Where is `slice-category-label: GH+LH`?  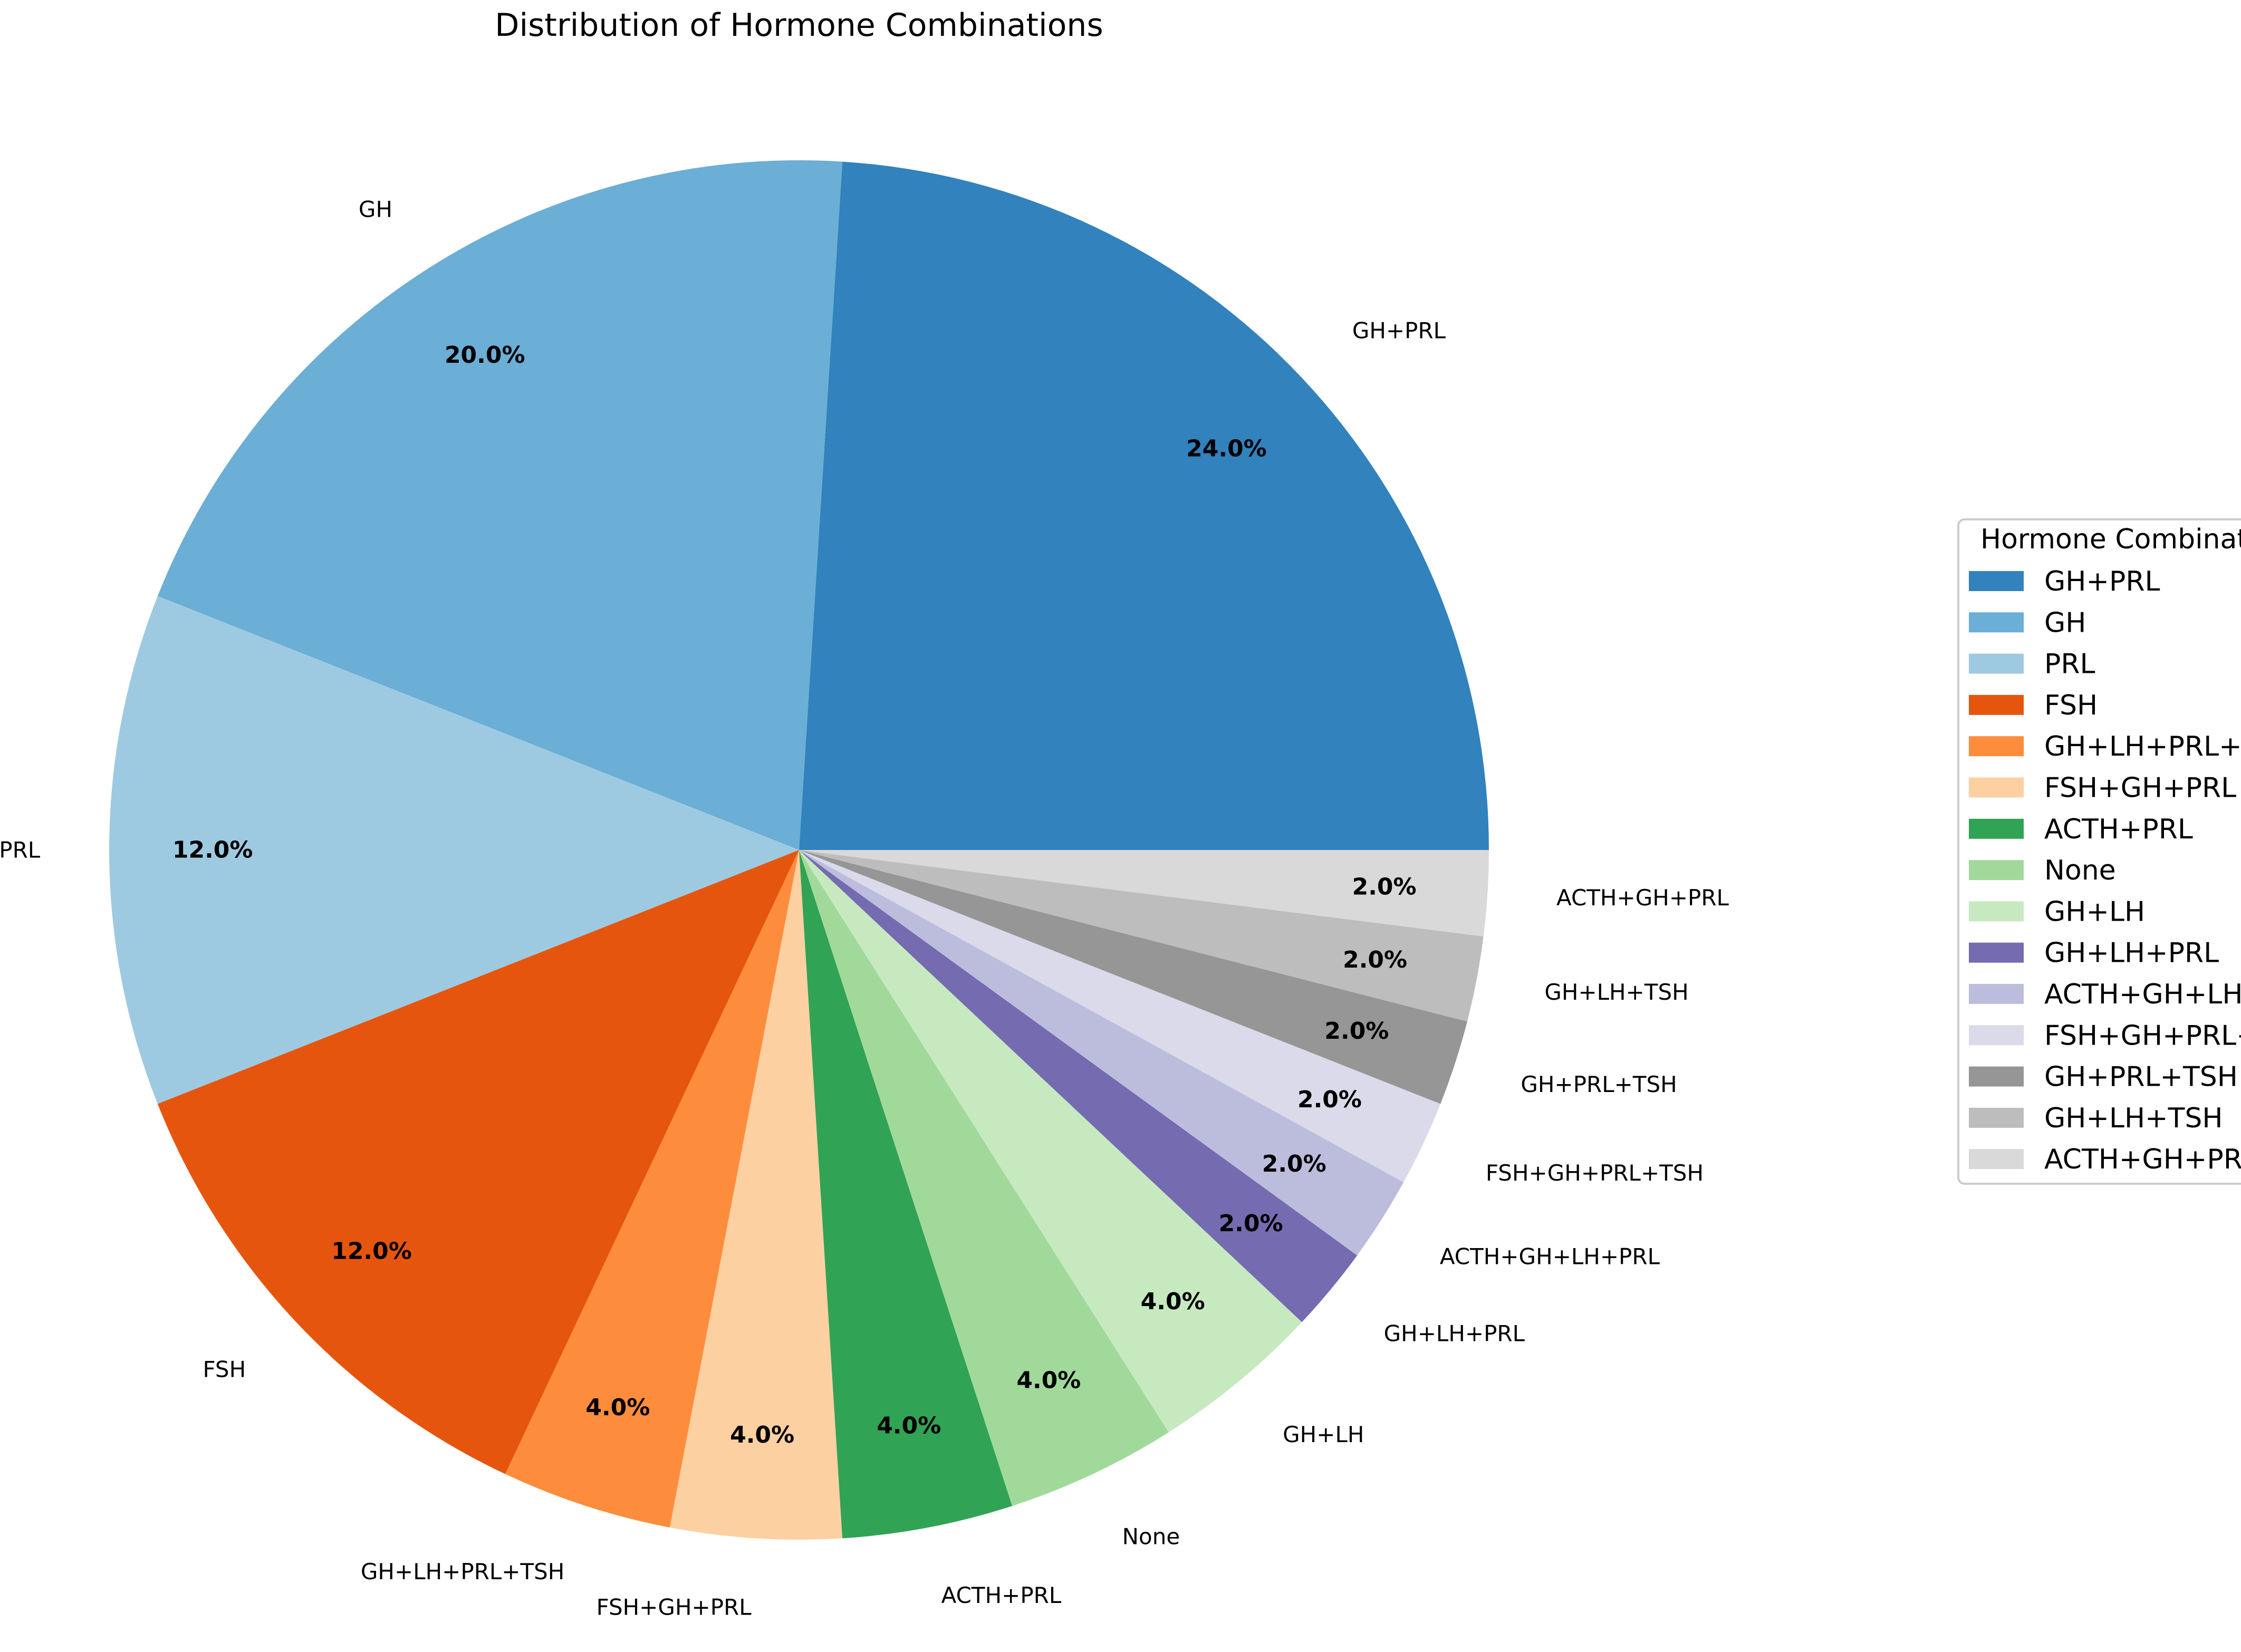
slice-category-label: GH+LH is located at coordinates (1323, 1434).